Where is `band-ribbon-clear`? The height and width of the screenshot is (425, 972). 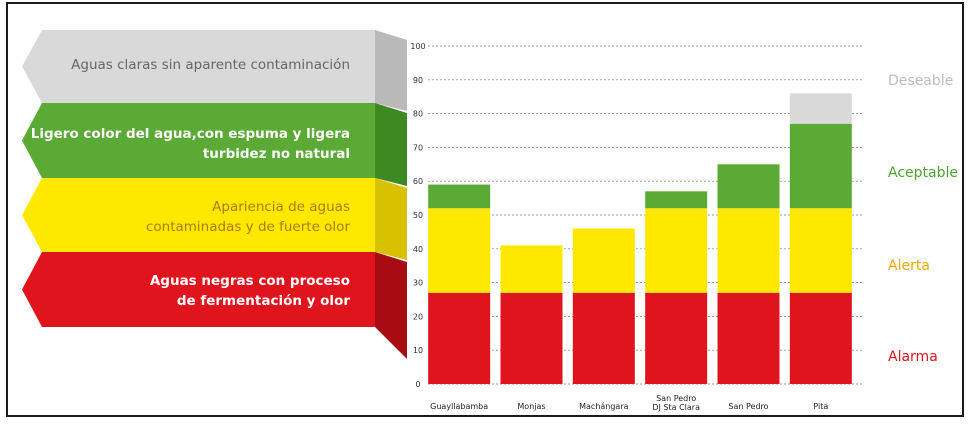
band-ribbon-clear is located at coordinates (198, 66).